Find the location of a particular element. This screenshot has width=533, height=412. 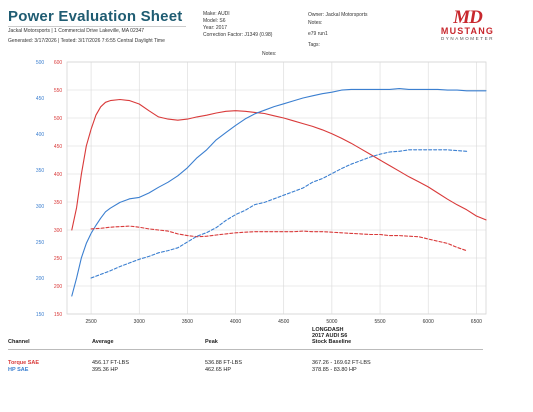

x-tick-label: 5000 is located at coordinates (331, 322).